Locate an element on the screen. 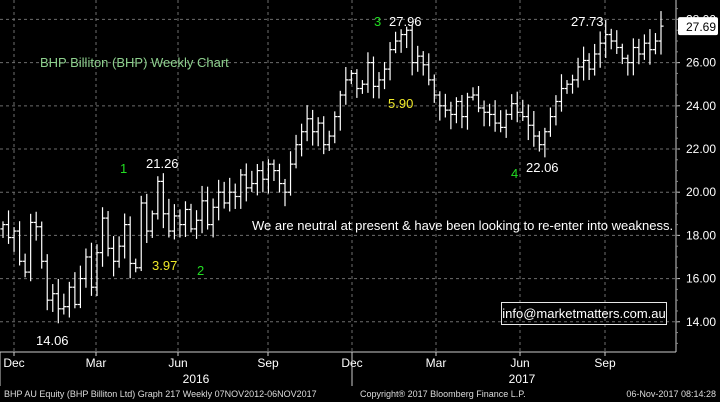  annotation-price: 27.96 is located at coordinates (405, 21).